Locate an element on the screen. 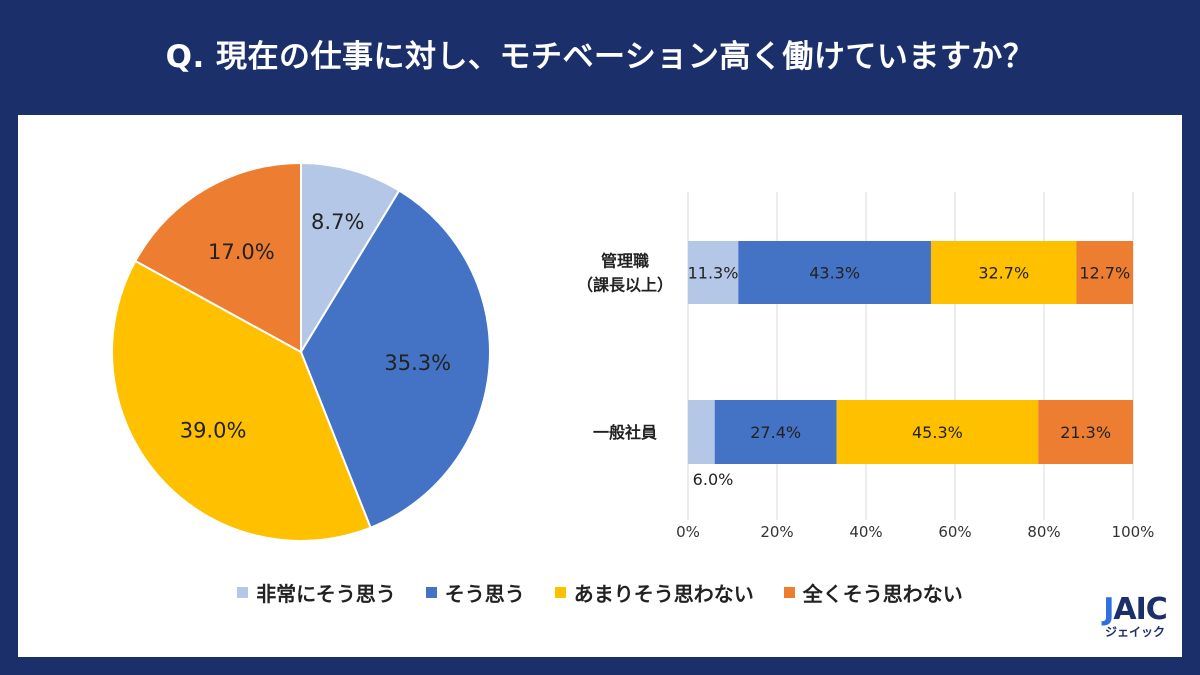 This screenshot has width=1200, height=675. legend-item-strongly-disagree: 全くそう思わない is located at coordinates (873, 592).